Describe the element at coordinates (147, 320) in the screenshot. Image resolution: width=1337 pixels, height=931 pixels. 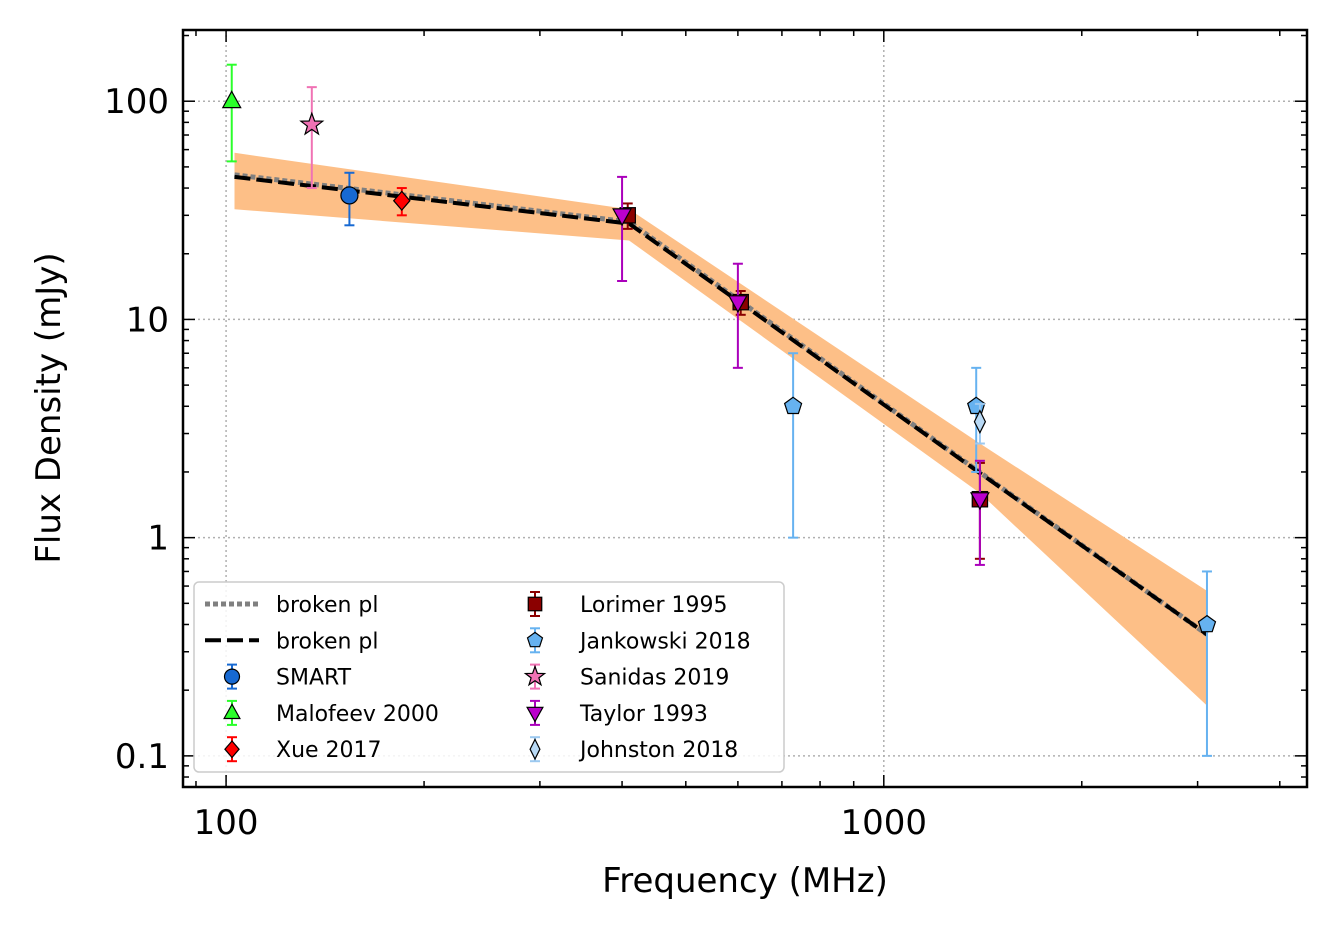
I see `y-tick-label: 10` at that location.